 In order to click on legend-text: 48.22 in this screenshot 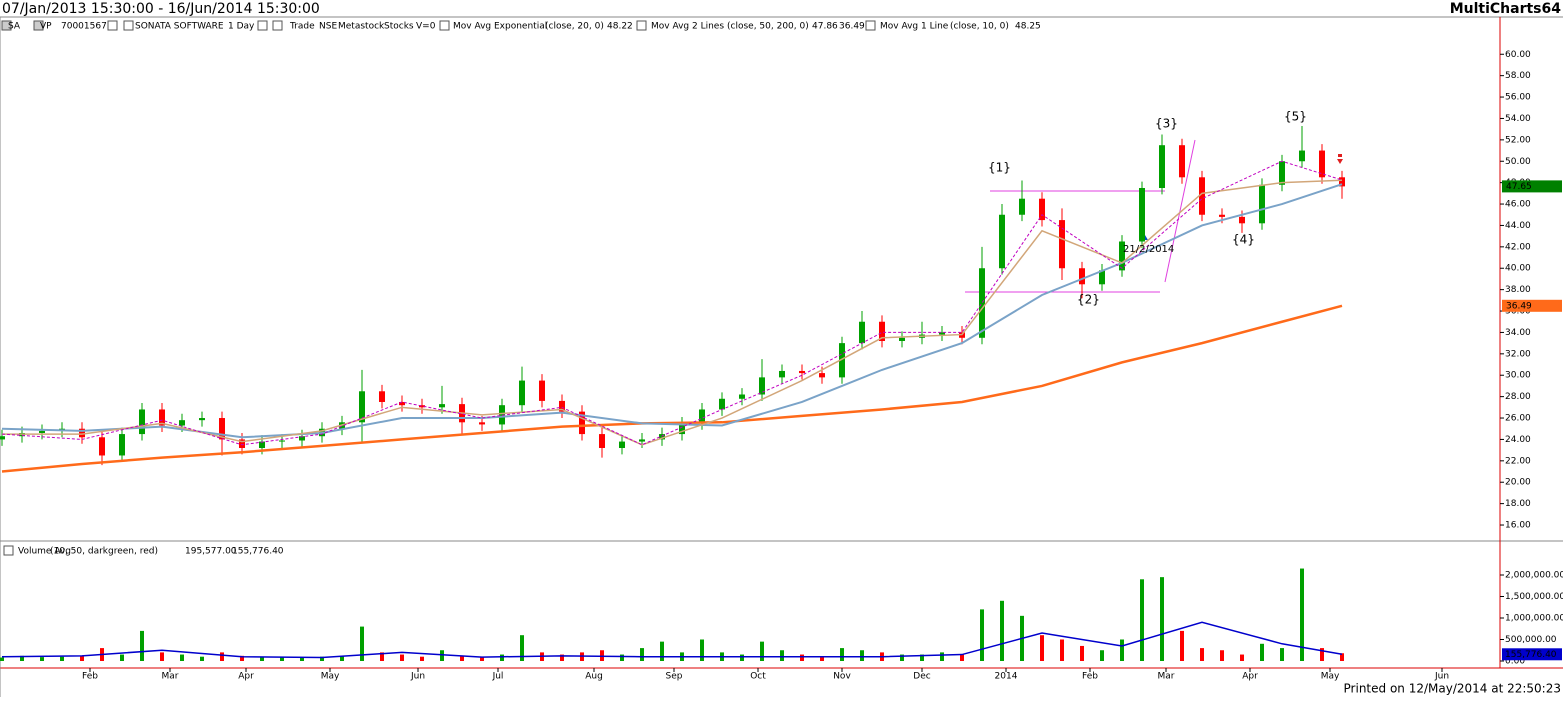, I will do `click(620, 27)`.